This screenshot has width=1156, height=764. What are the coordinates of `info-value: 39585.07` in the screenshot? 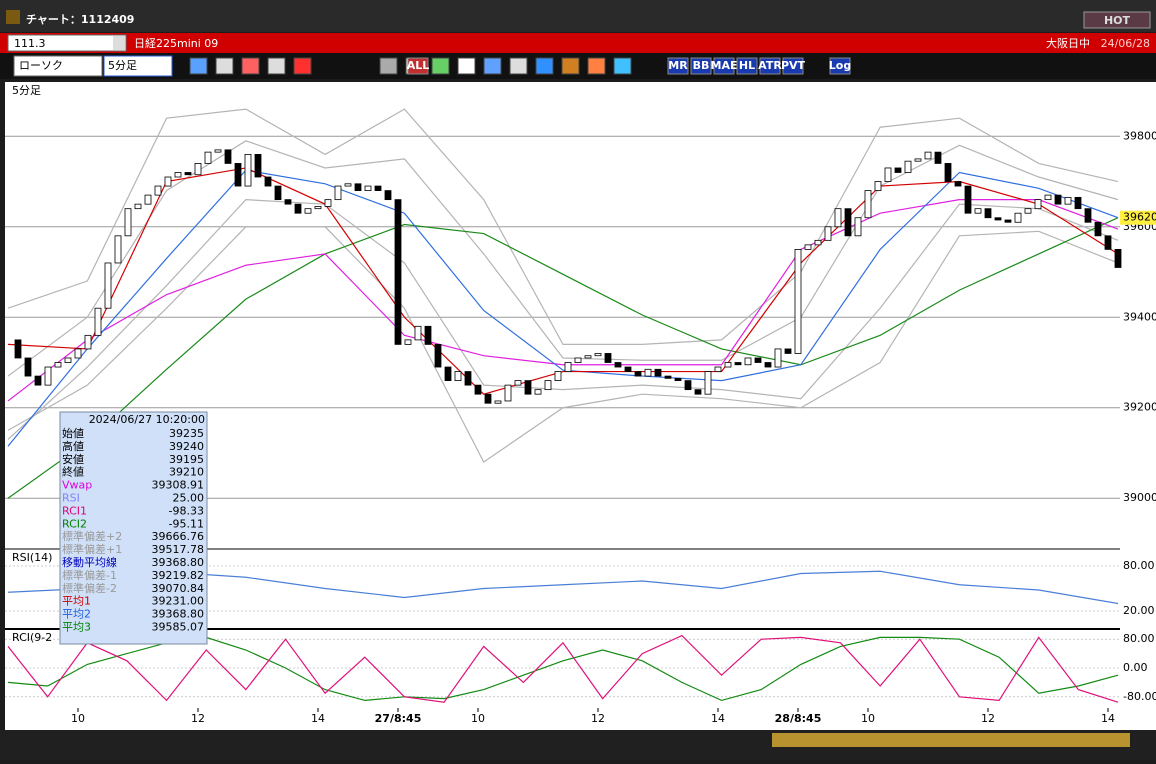 It's located at (178, 627).